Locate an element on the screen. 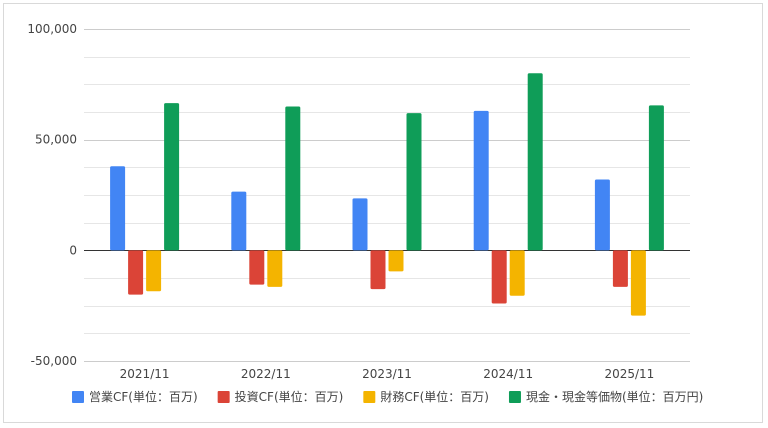  legend-label: 現金・現金等価物(単位：百万円) is located at coordinates (614, 396).